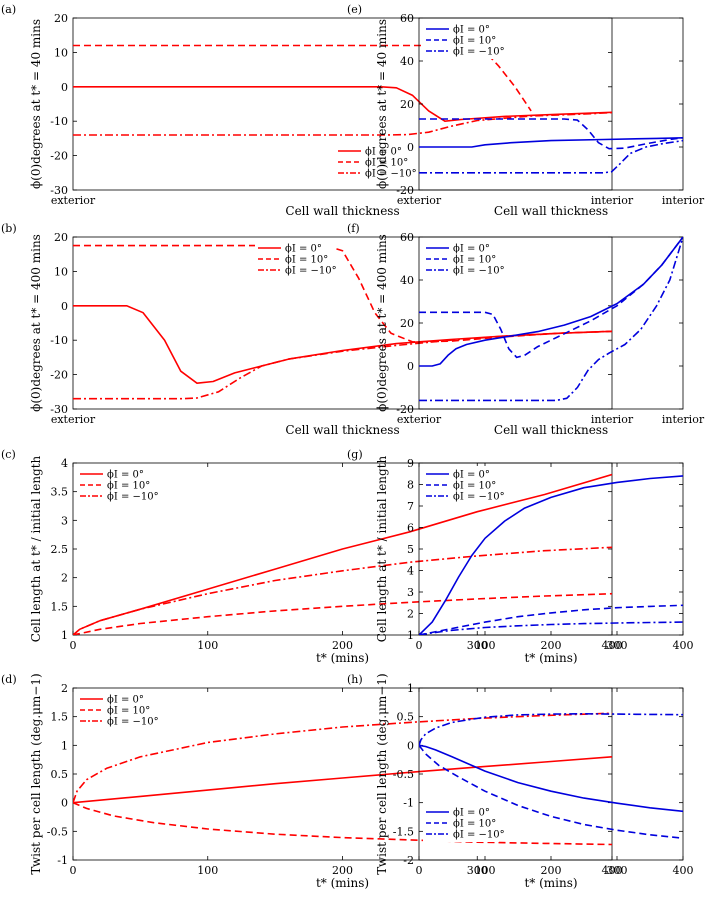 The height and width of the screenshot is (897, 706). I want to click on y-tick-label: -2, so click(408, 860).